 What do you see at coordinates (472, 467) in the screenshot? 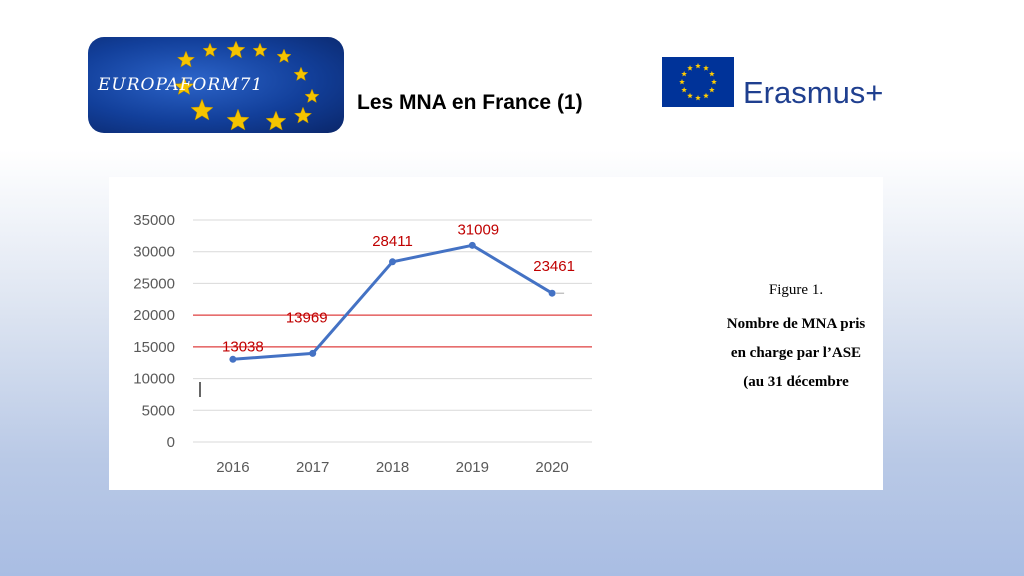
I see `x-tick-label: 2019` at bounding box center [472, 467].